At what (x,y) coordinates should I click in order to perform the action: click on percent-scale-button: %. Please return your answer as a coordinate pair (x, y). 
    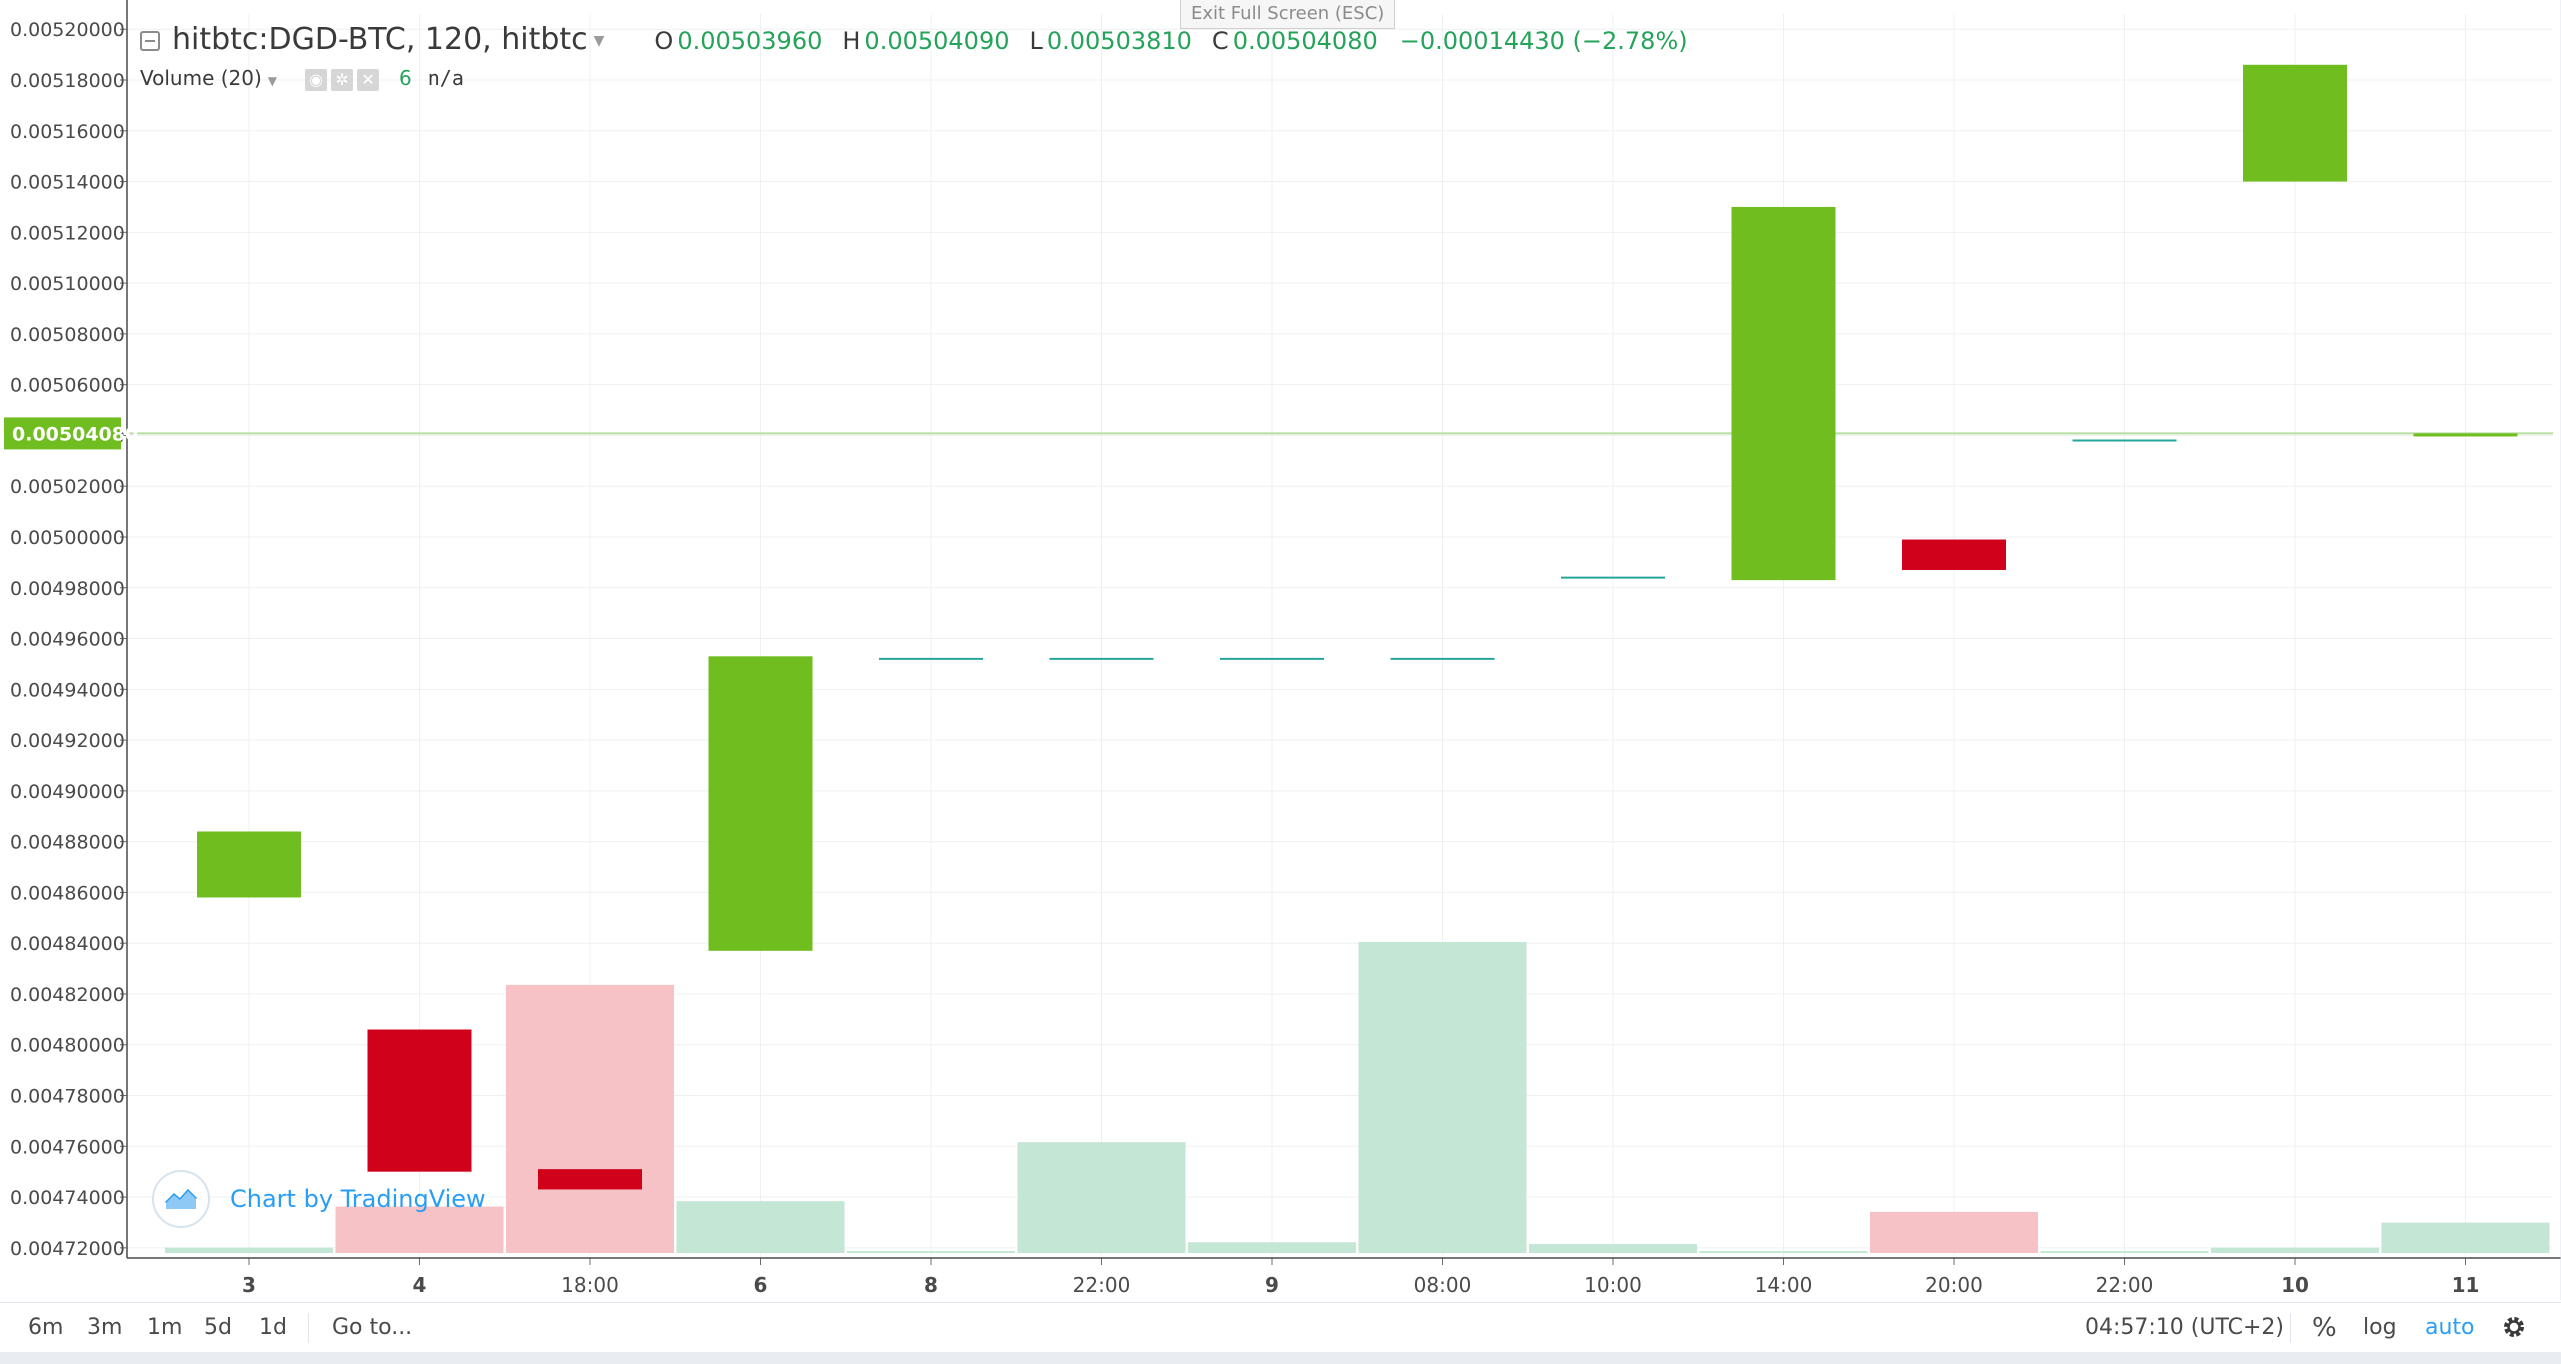
    Looking at the image, I should click on (2324, 1328).